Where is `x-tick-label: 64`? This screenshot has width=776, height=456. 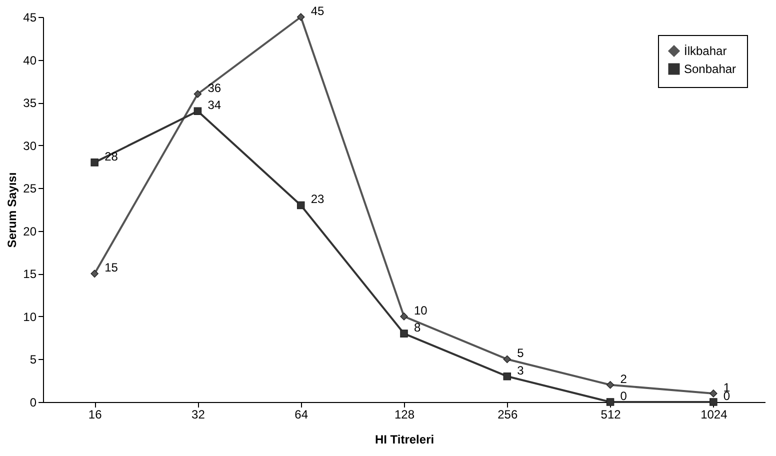
x-tick-label: 64 is located at coordinates (301, 415).